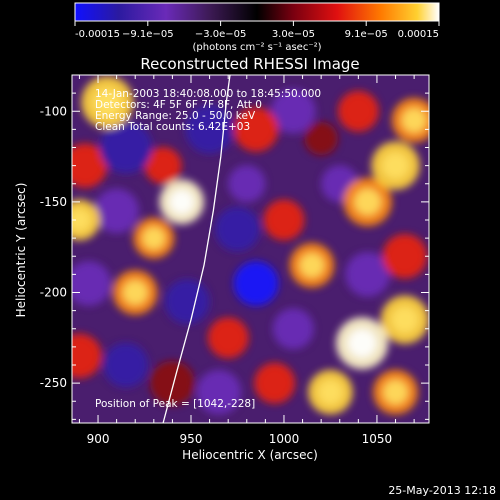 This screenshot has width=500, height=500. I want to click on annotation-line: Energy Range: 25.0 - 50.0 keV, so click(175, 116).